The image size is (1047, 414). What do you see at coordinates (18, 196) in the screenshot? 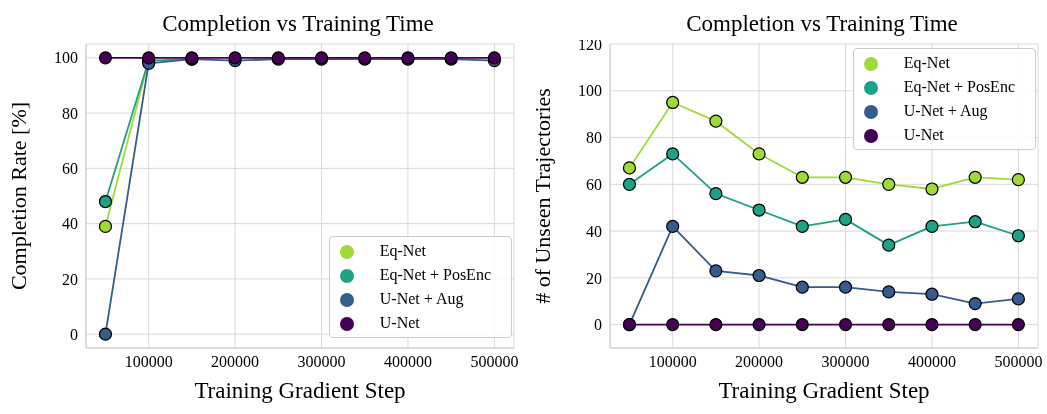
I see `y-axis-title: Completion Rate [%]` at bounding box center [18, 196].